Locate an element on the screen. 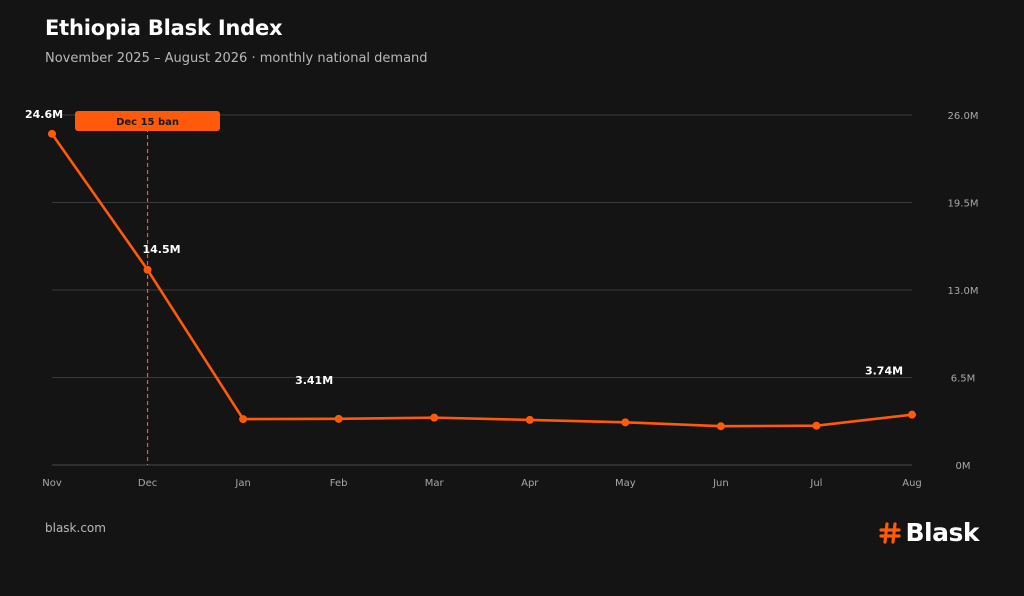 The height and width of the screenshot is (596, 1024). brand-name: Blask is located at coordinates (942, 532).